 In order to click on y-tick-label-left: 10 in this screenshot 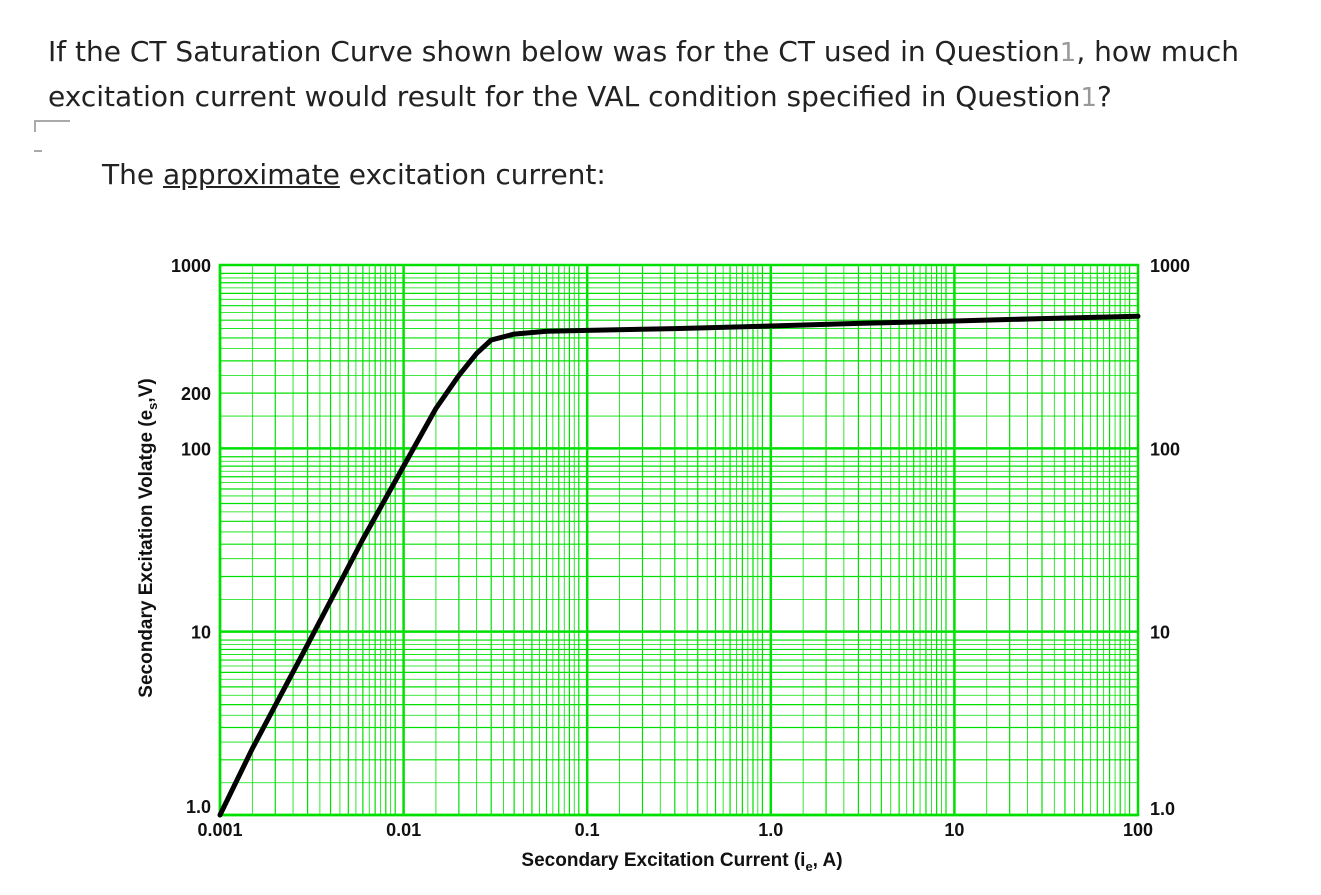, I will do `click(201, 633)`.